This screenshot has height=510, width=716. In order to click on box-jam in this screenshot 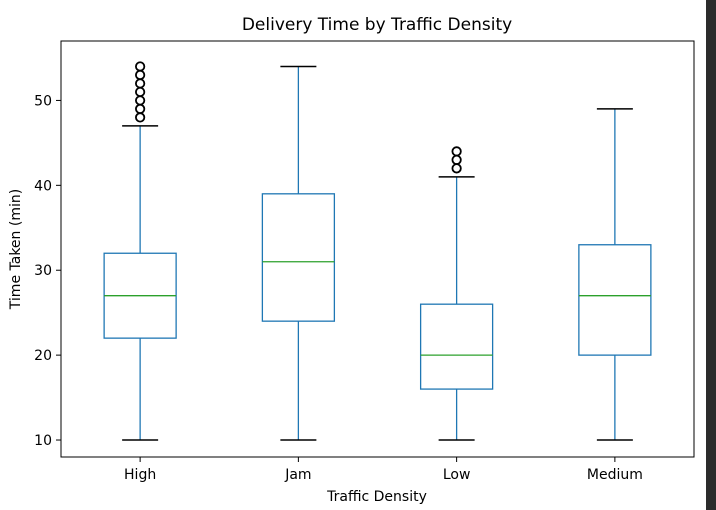, I will do `click(298, 257)`.